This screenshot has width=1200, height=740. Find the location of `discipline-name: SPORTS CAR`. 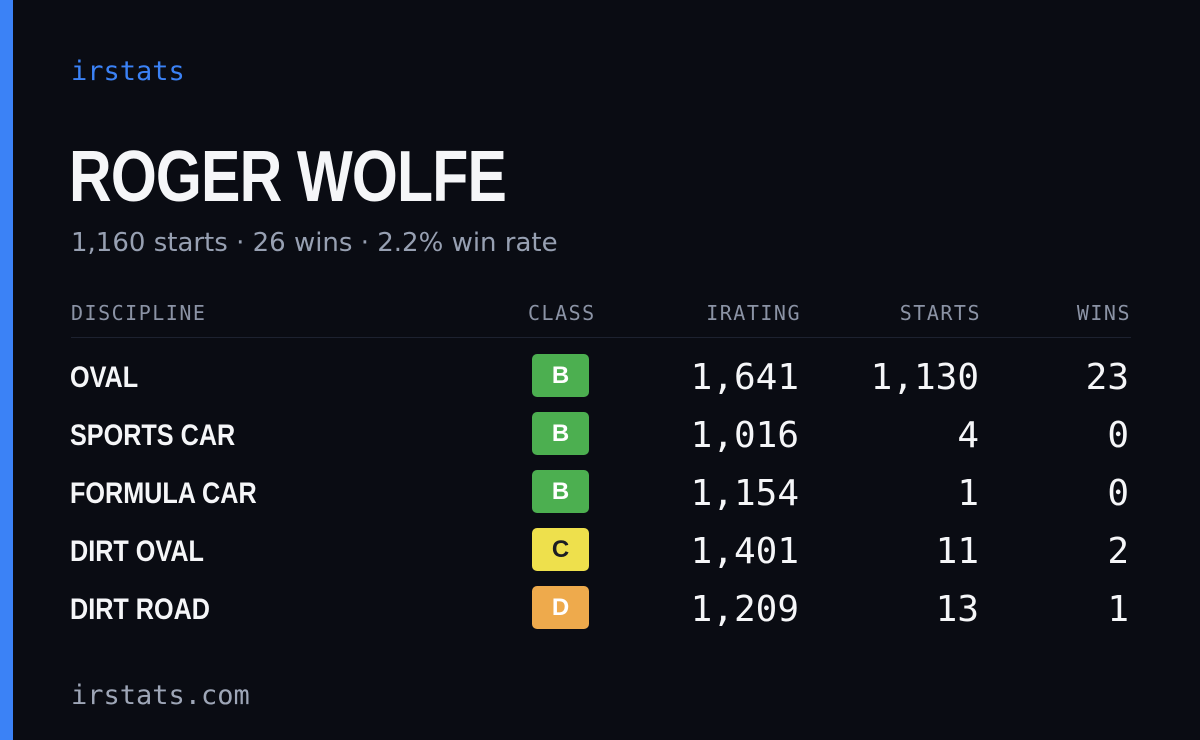

discipline-name: SPORTS CAR is located at coordinates (153, 435).